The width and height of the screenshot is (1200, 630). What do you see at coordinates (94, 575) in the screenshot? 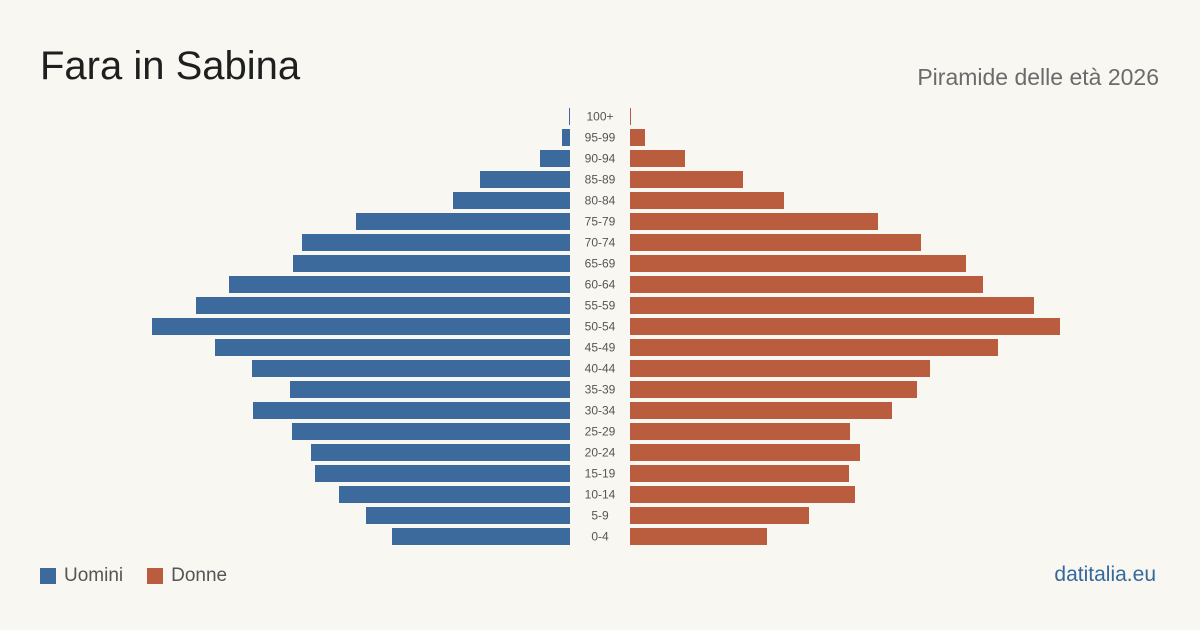
I see `legend-label-men: Uomini` at bounding box center [94, 575].